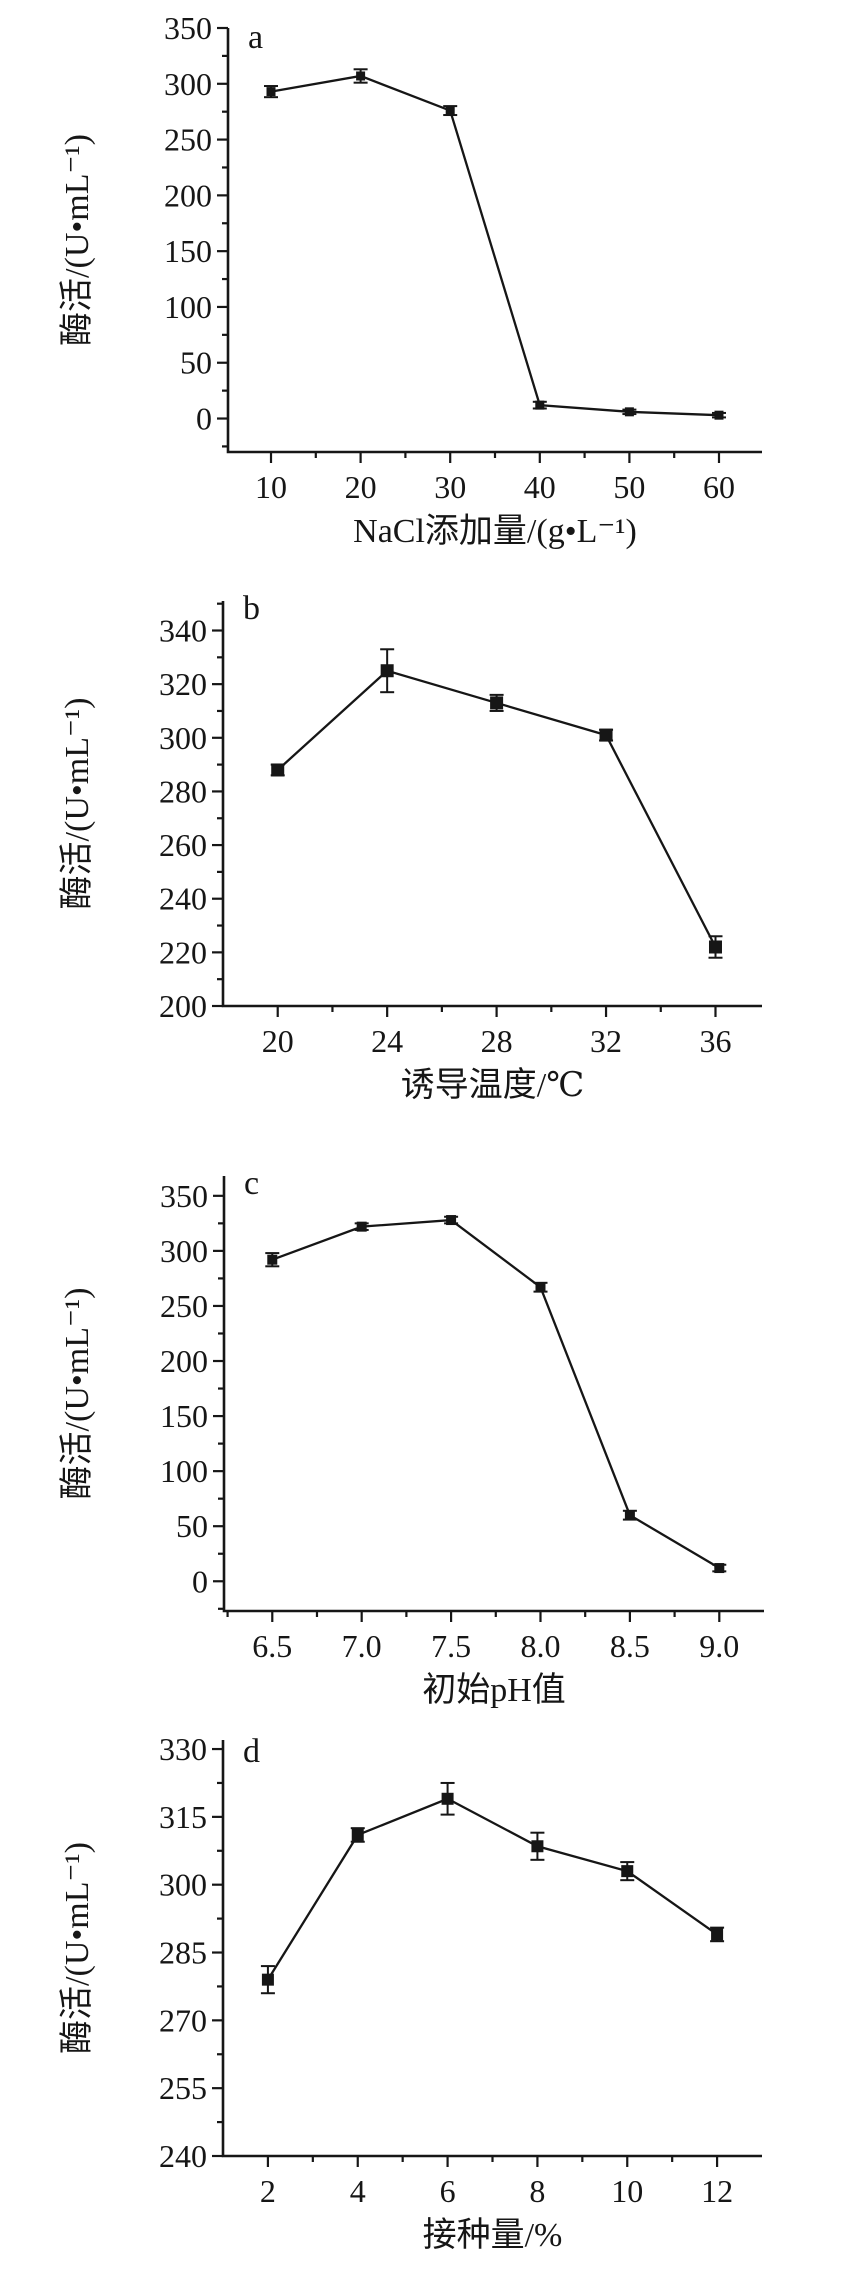 The width and height of the screenshot is (854, 2285). I want to click on x-tick-label: 28, so click(497, 1041).